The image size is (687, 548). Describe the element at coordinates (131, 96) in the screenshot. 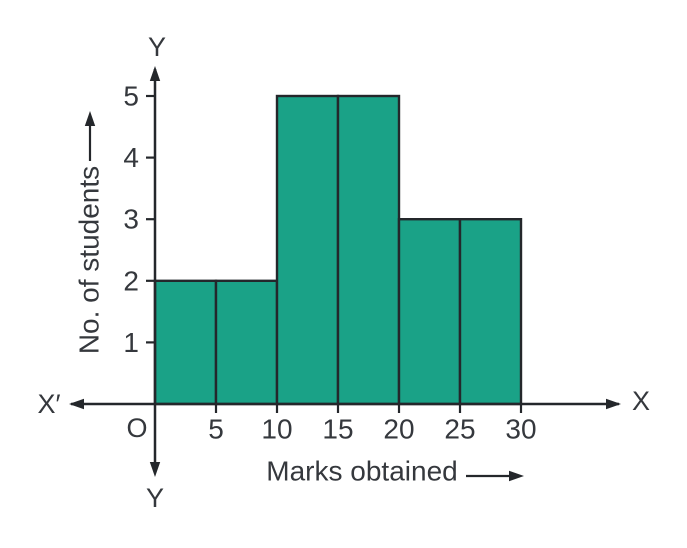

I see `y-tick-label: 5` at that location.